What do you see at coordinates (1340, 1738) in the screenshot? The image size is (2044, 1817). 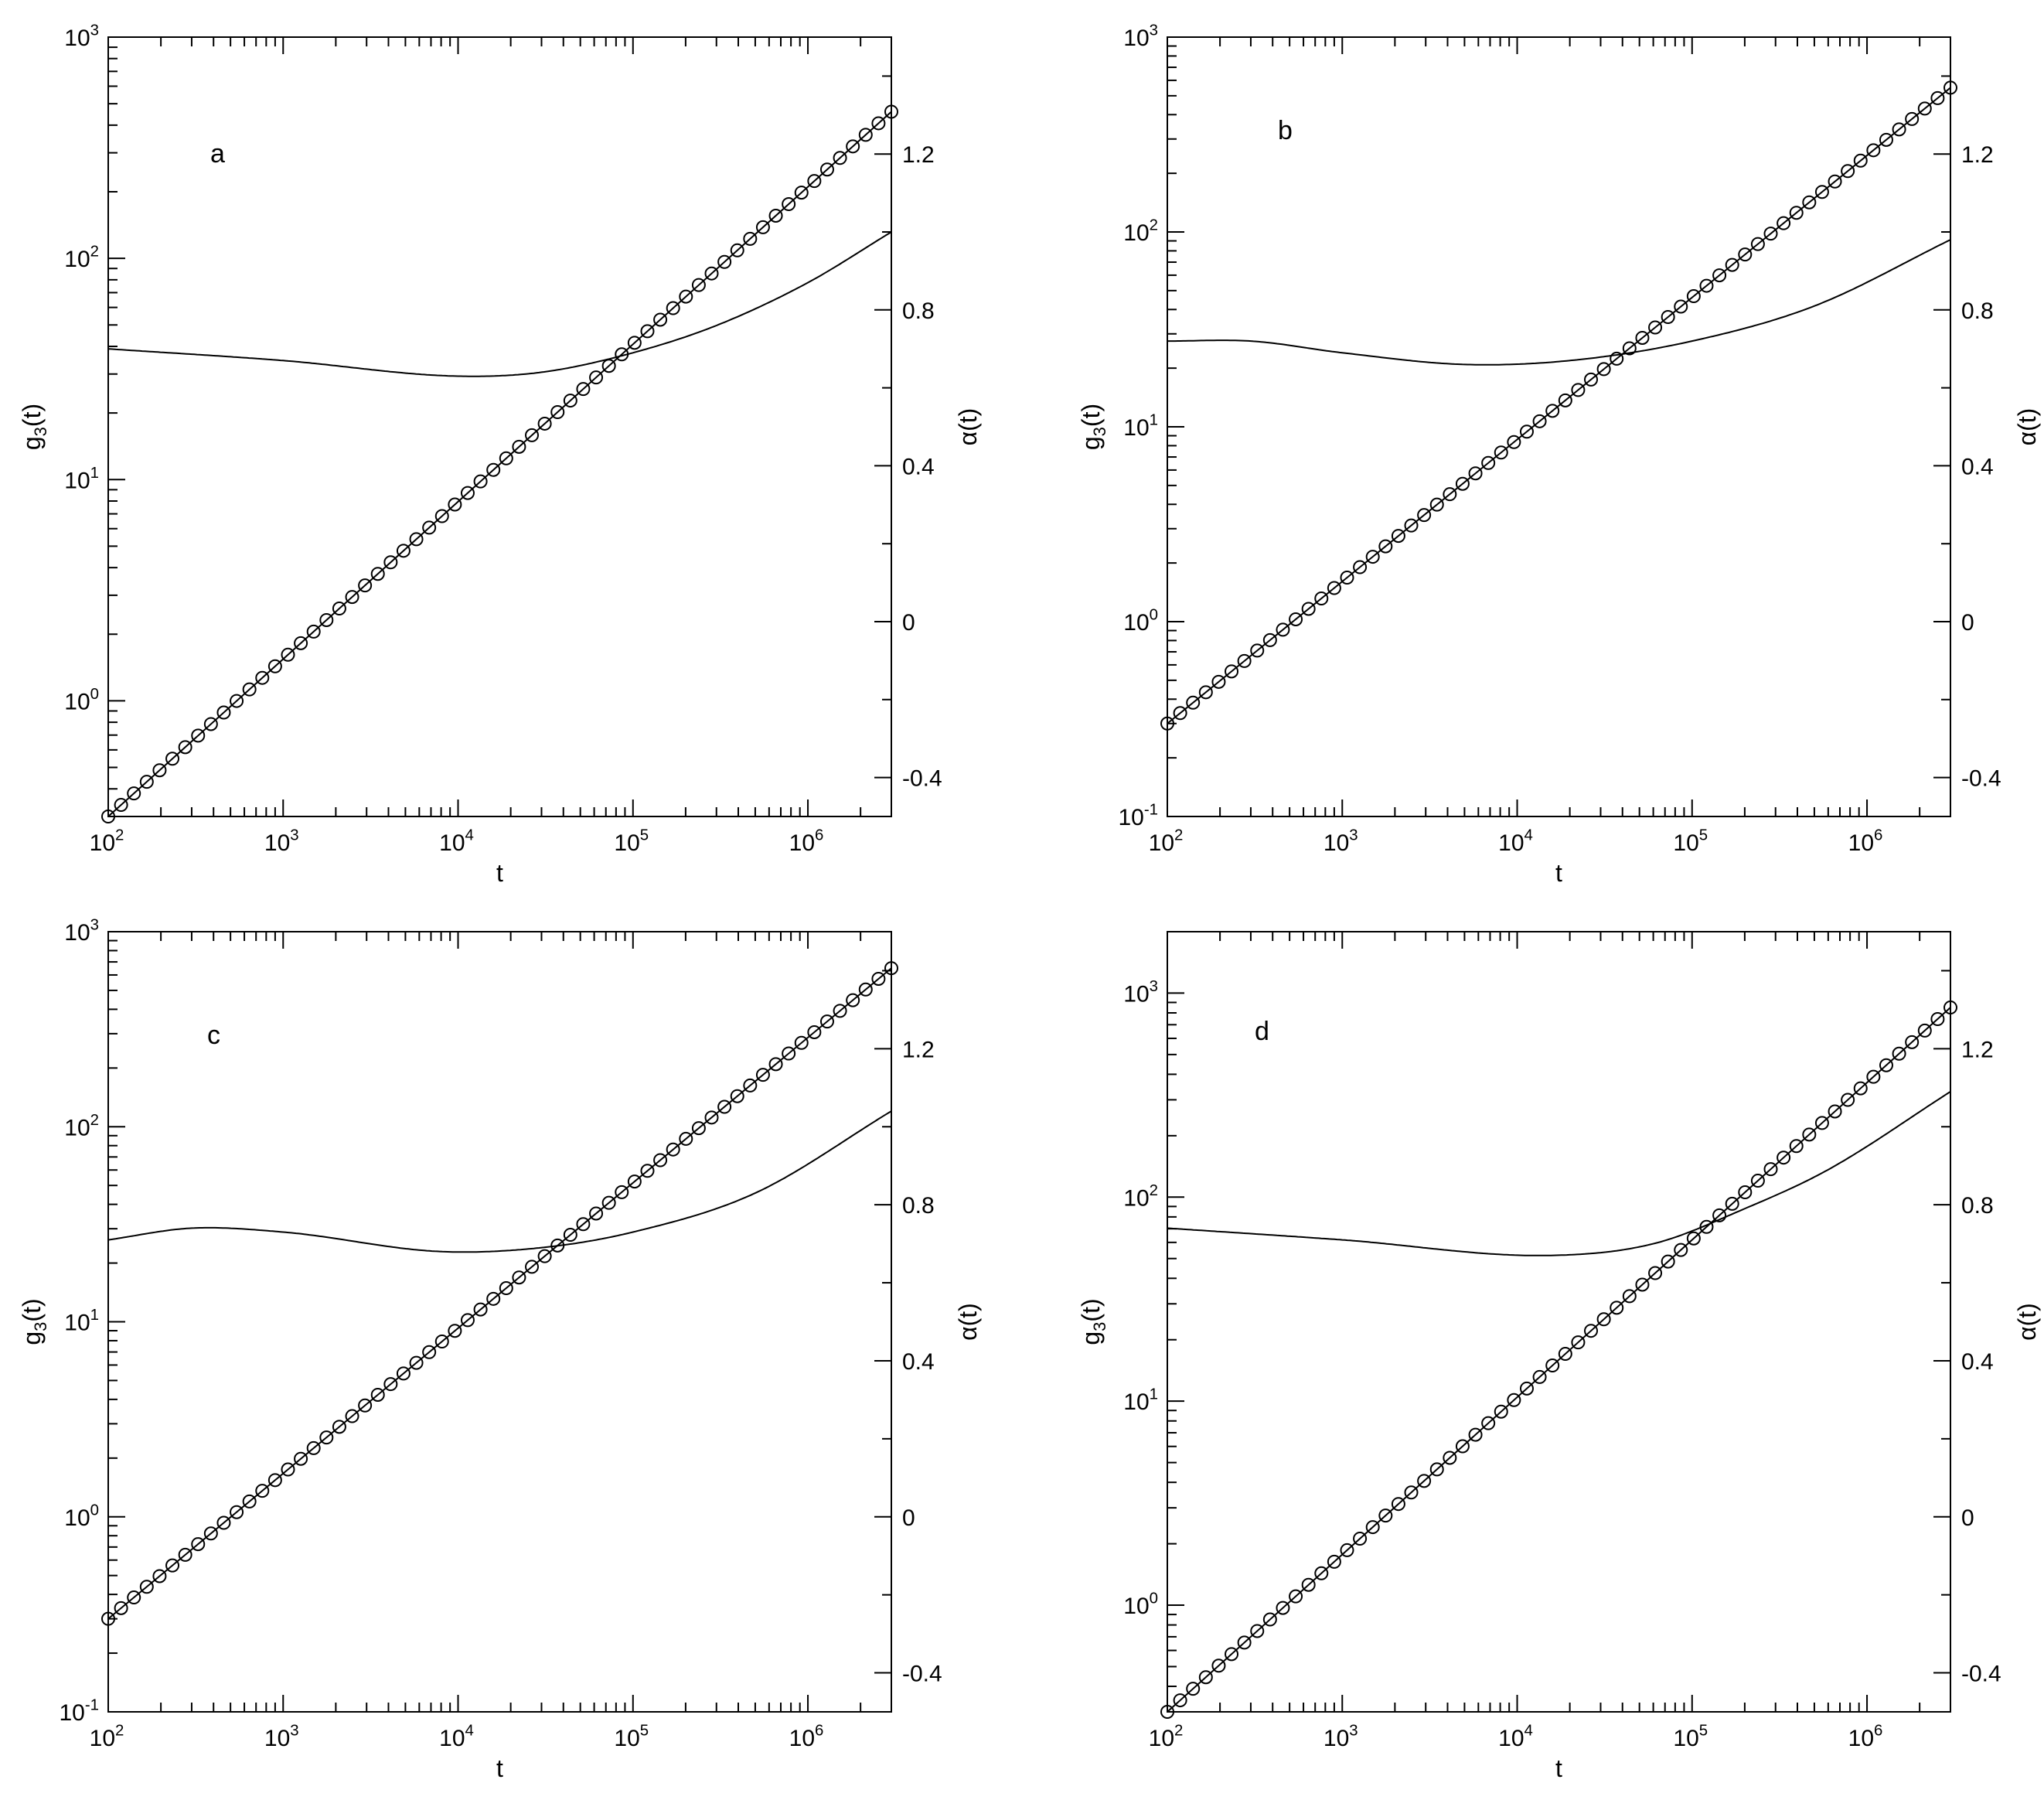 I see `x-tick-label: 10³` at bounding box center [1340, 1738].